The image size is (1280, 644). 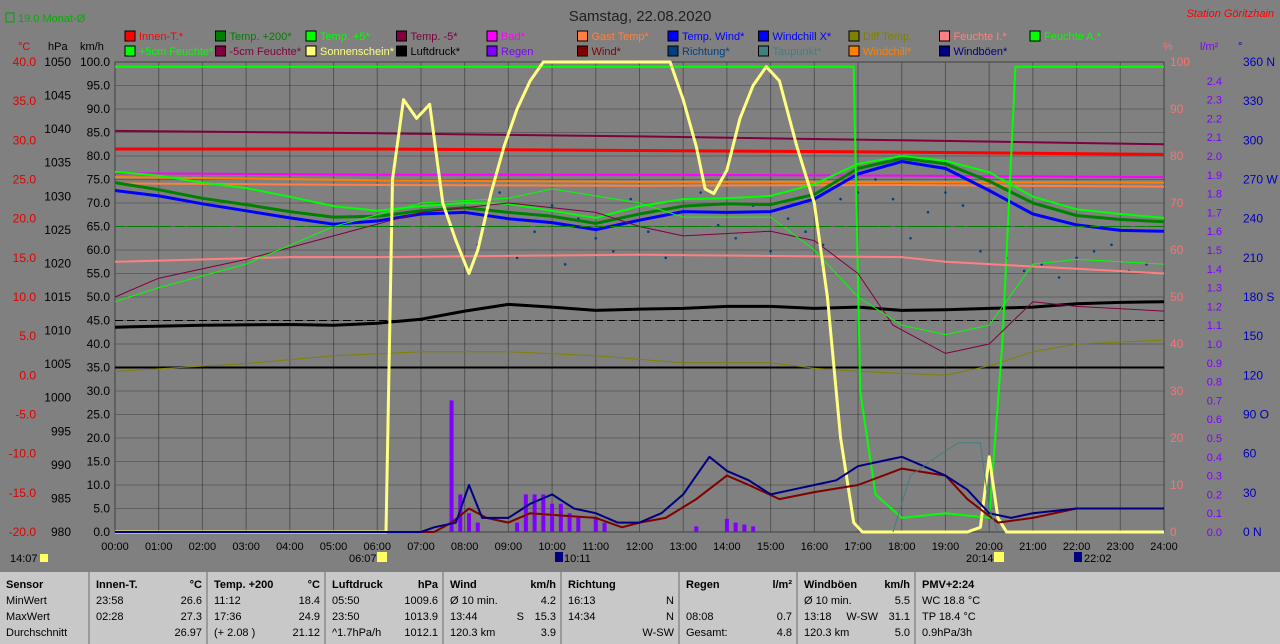 What do you see at coordinates (61, 431) in the screenshot?
I see `axis-hpa-tick-11: 995` at bounding box center [61, 431].